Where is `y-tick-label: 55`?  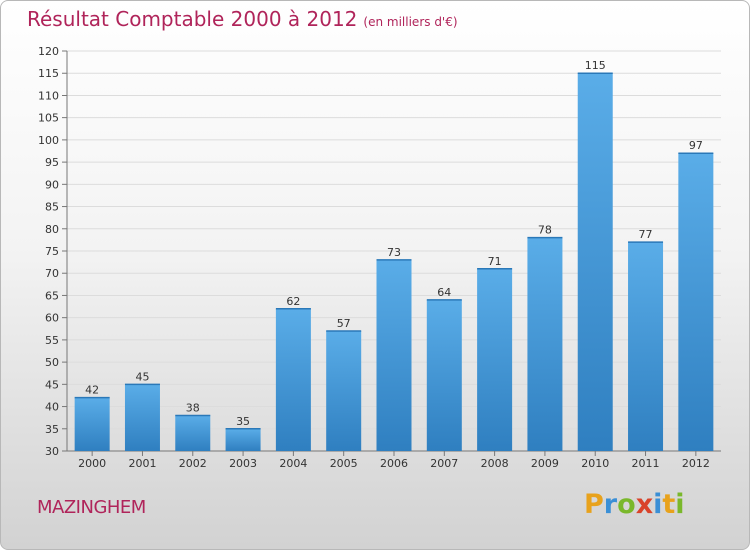 y-tick-label: 55 is located at coordinates (52, 340).